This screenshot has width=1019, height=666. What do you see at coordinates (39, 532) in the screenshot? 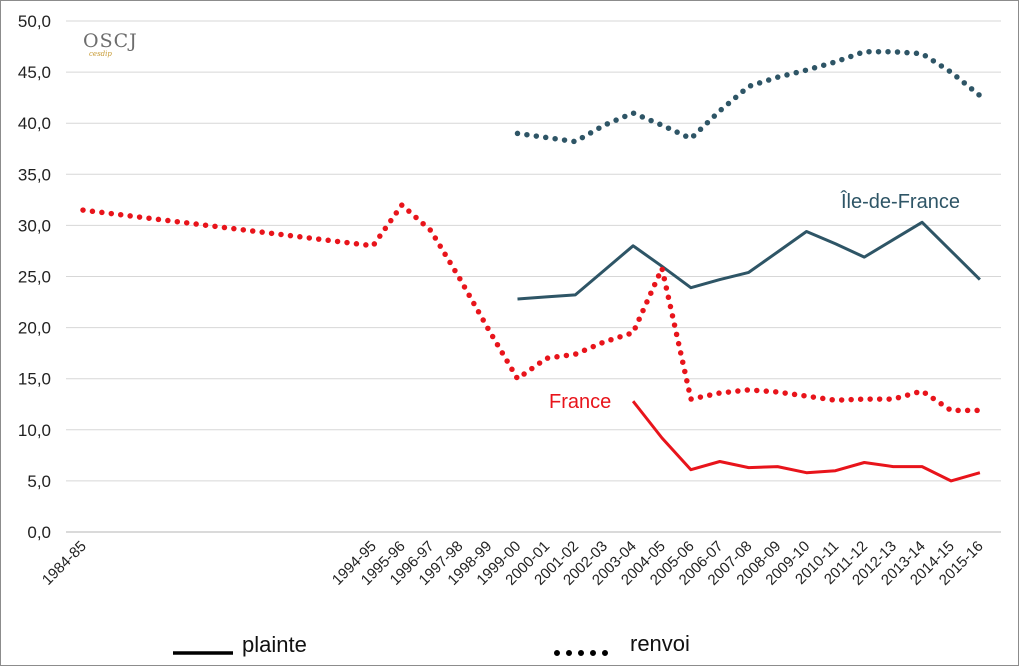
I see `y-tick-label: 0,0` at bounding box center [39, 532].